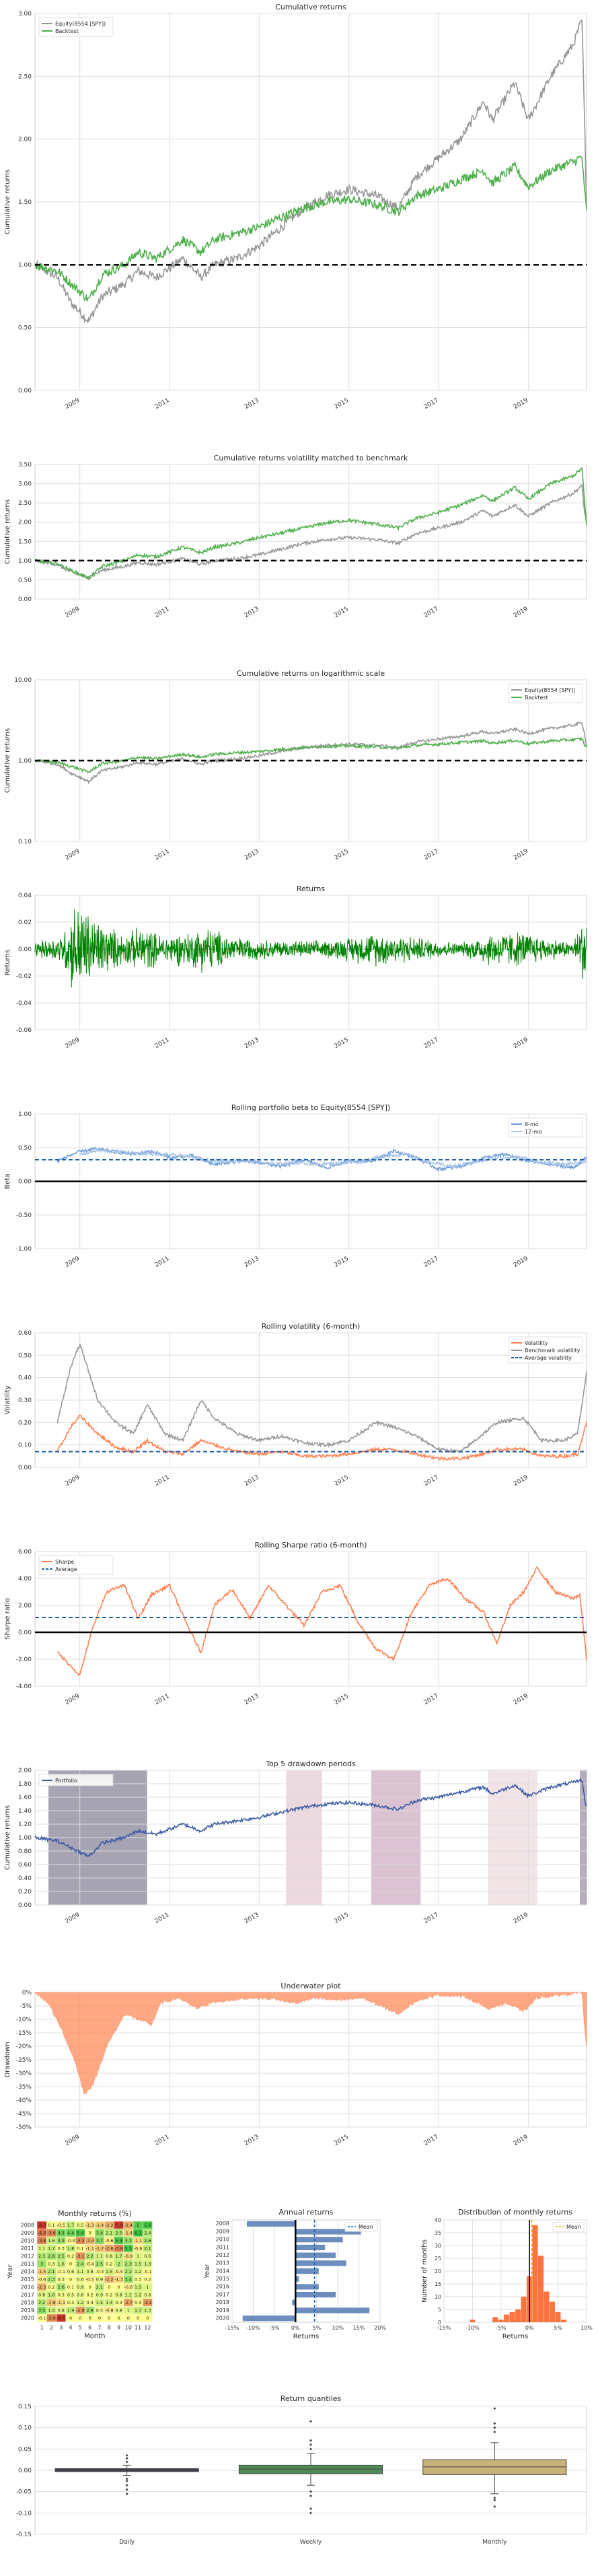  Describe the element at coordinates (222, 2255) in the screenshot. I see `year-label: 2012` at that location.